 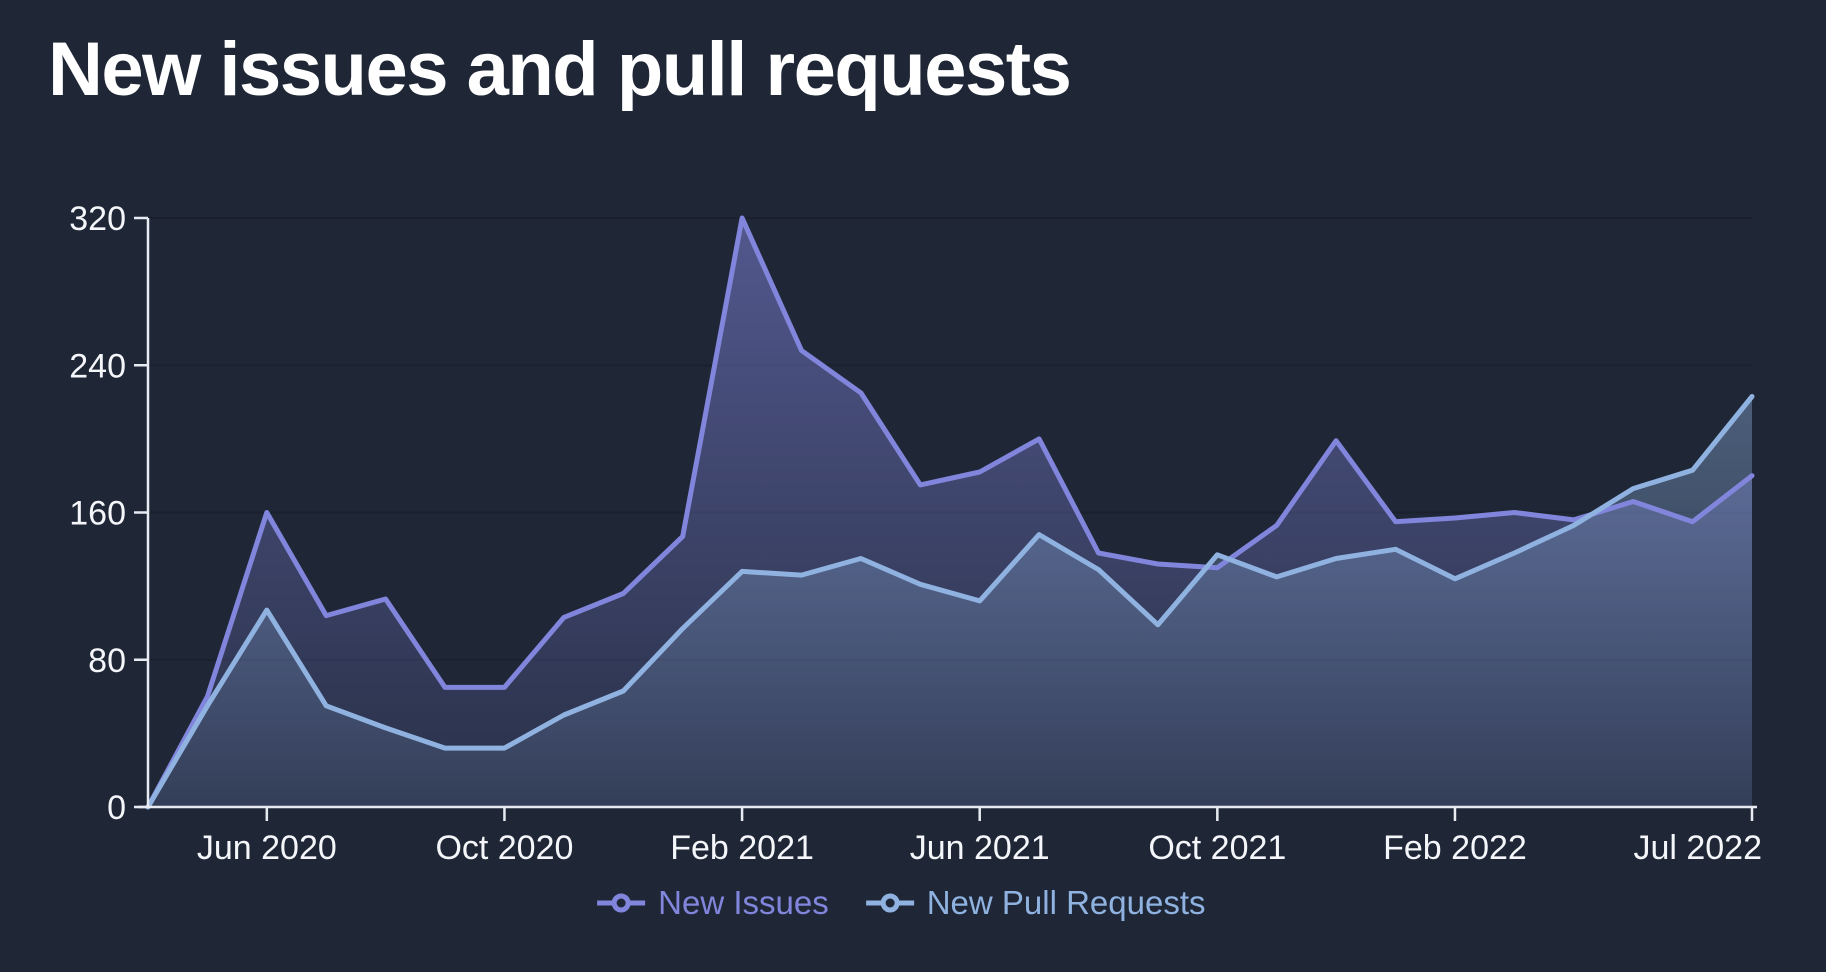 What do you see at coordinates (504, 848) in the screenshot?
I see `x-tick-label-Oct-2020: Oct 2020` at bounding box center [504, 848].